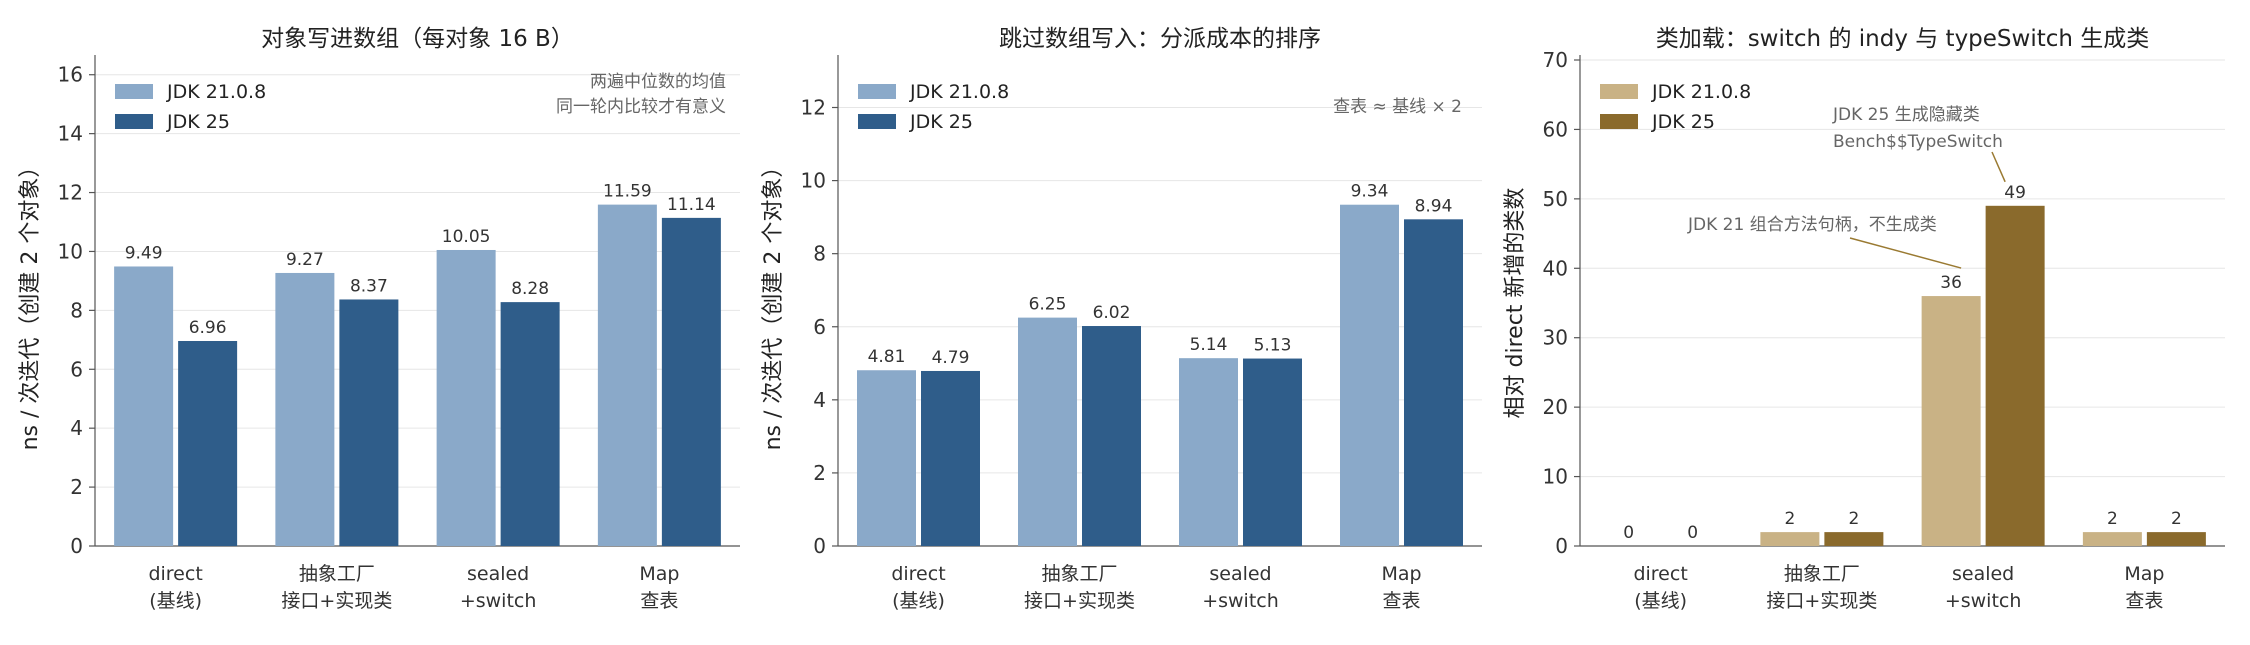 The image size is (2250, 645). What do you see at coordinates (1951, 283) in the screenshot?
I see `bar-value-label: 36` at bounding box center [1951, 283].